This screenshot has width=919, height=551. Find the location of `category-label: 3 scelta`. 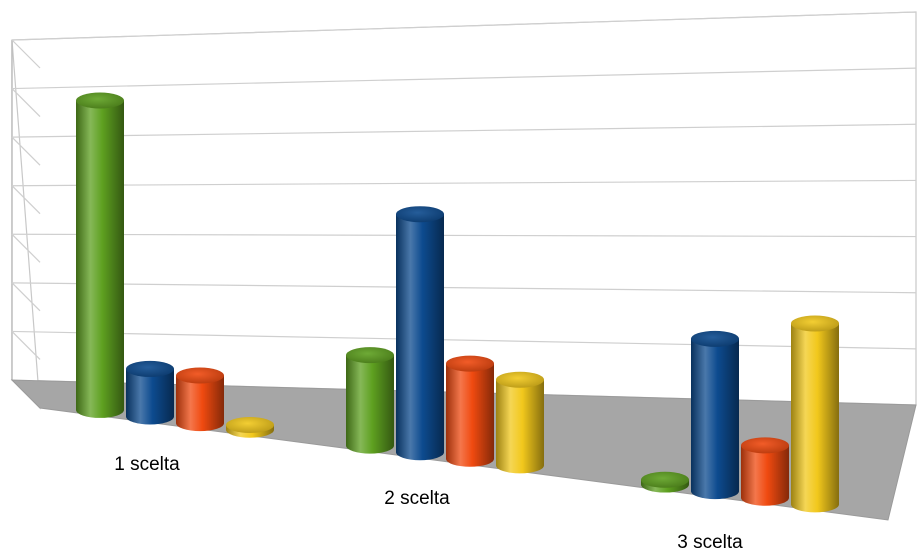

category-label: 3 scelta is located at coordinates (710, 541).